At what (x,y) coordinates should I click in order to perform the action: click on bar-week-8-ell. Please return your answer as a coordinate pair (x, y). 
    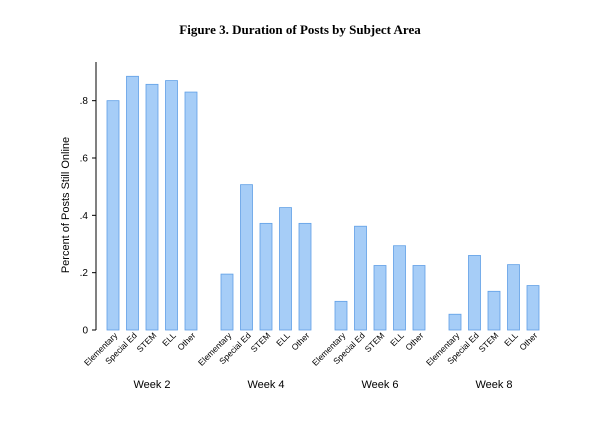
    Looking at the image, I should click on (513, 297).